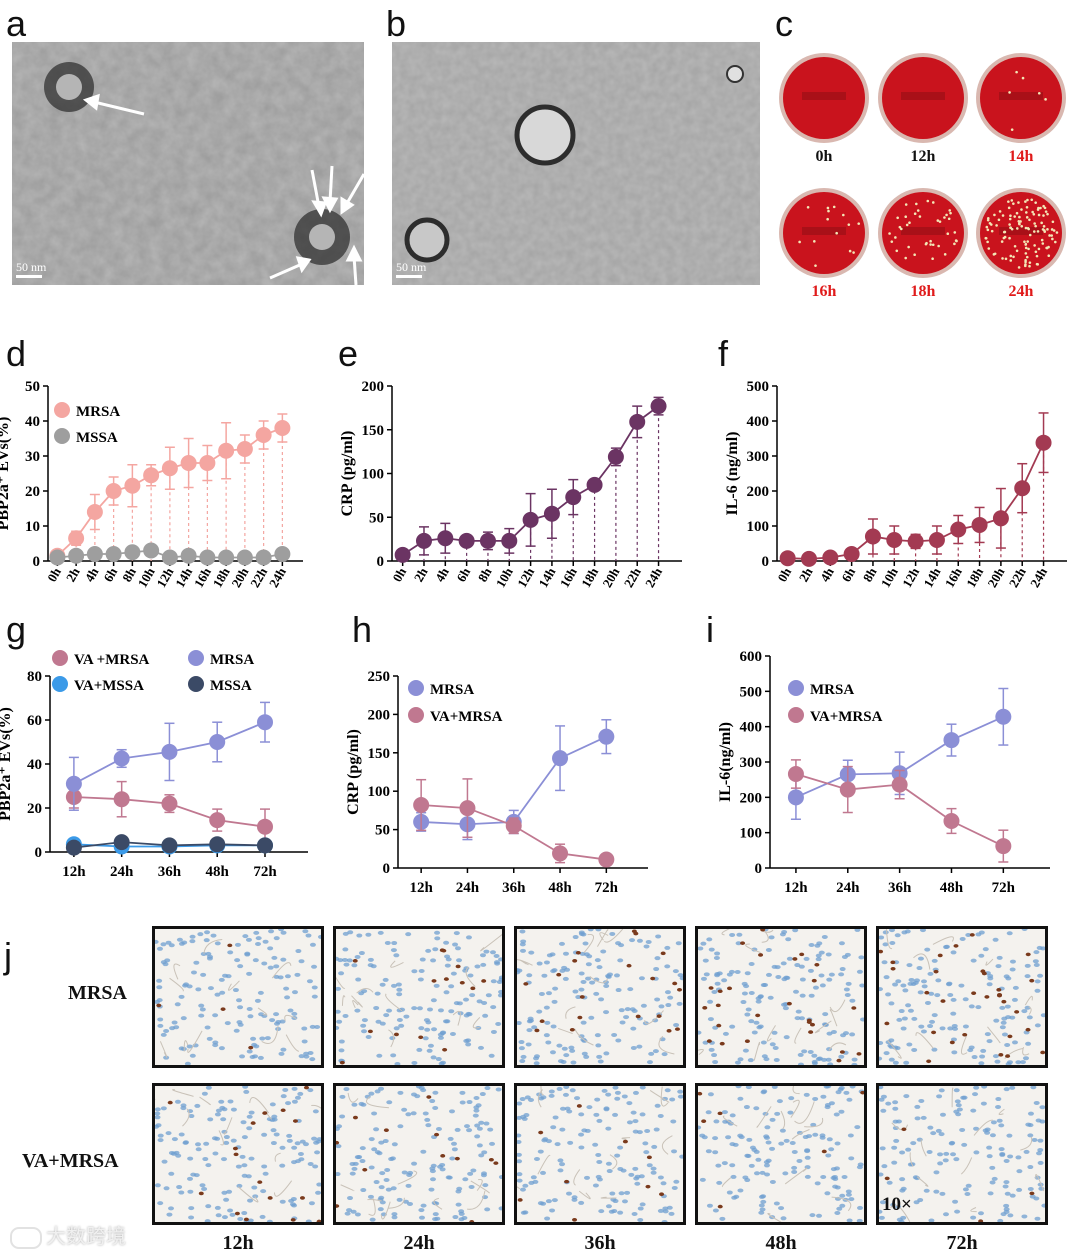  What do you see at coordinates (202, 577) in the screenshot?
I see `x-tick-label: 16h` at bounding box center [202, 577].